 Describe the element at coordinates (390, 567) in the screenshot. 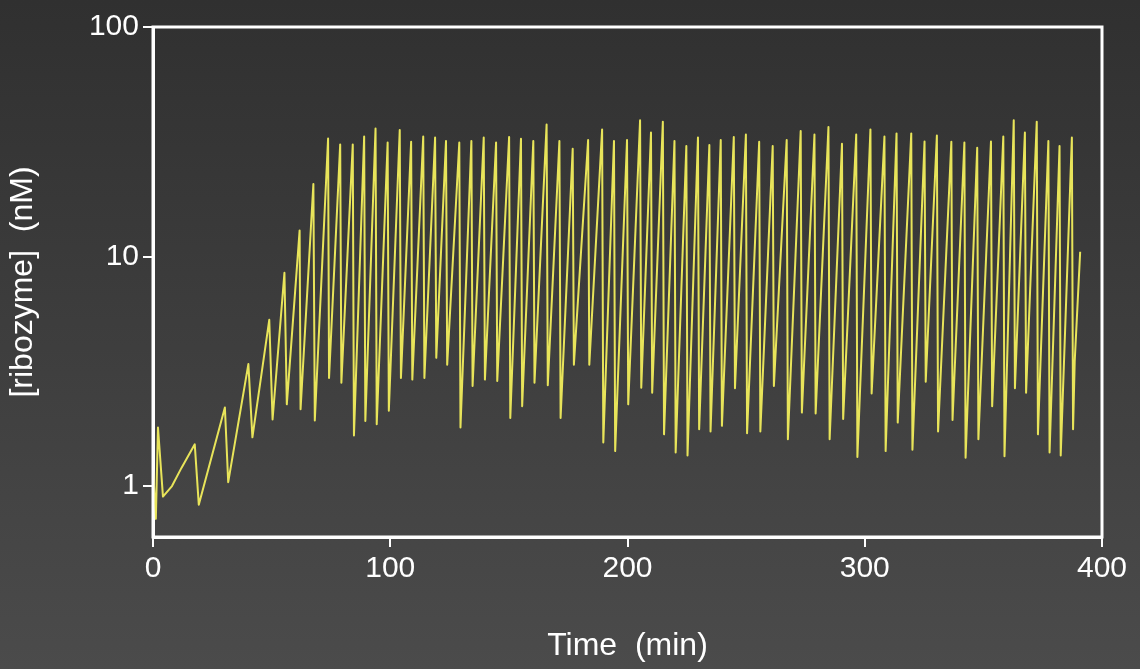

I see `x-tick-label: 100` at that location.